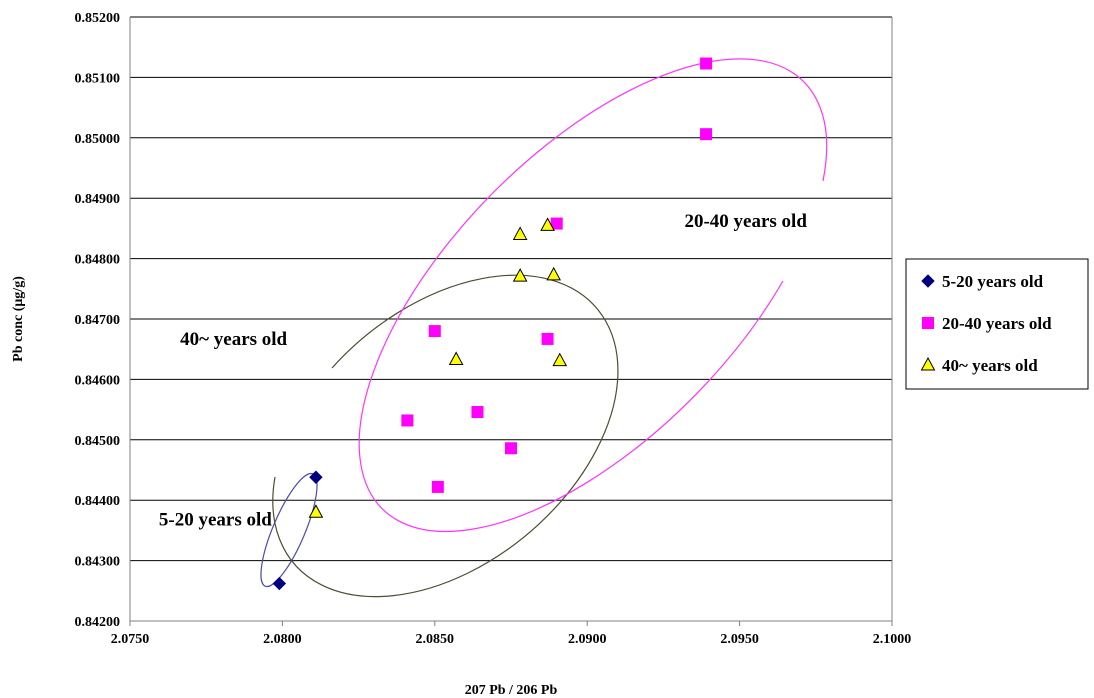 Image resolution: width=1094 pixels, height=698 pixels. What do you see at coordinates (511, 634) in the screenshot?
I see `x-tick-labels: 2.0750 2.0800 2.0850 2.0900 2.0950 2.1000` at bounding box center [511, 634].